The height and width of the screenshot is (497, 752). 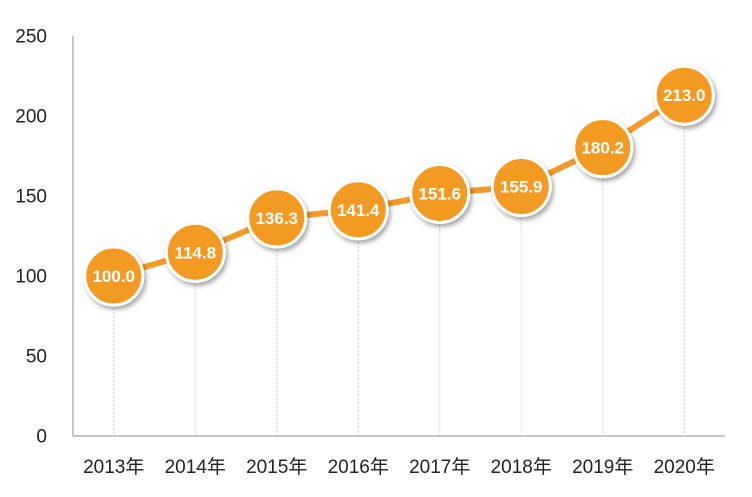 I want to click on data-label: 100.0, so click(x=113, y=276).